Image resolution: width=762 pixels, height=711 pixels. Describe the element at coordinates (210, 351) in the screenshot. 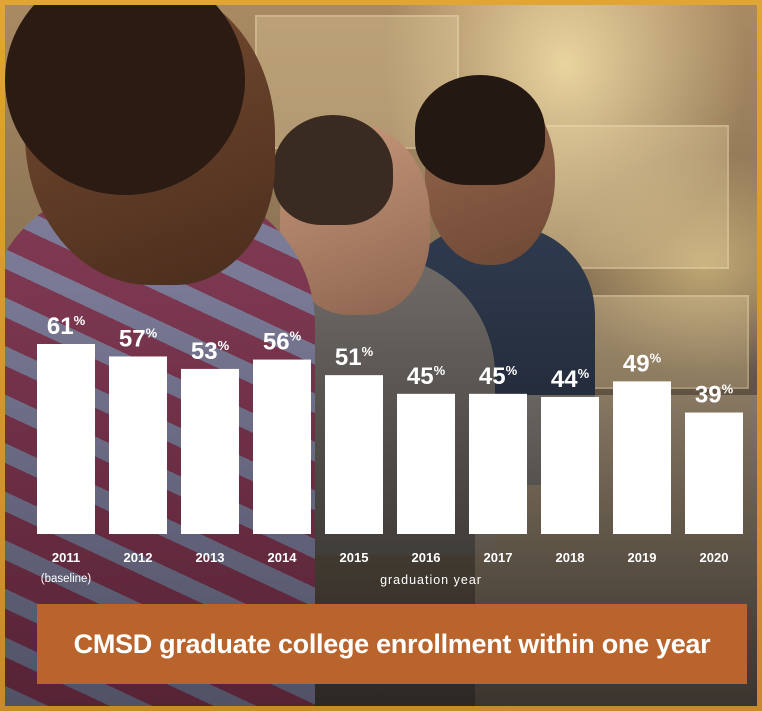

I see `data-label-2013: 53%` at that location.